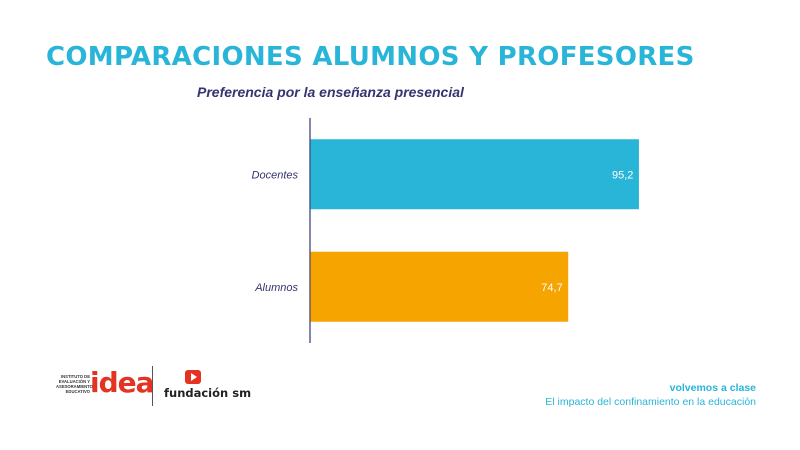 This screenshot has height=450, width=800. What do you see at coordinates (712, 388) in the screenshot?
I see `footer-line1: volvemos a clase` at bounding box center [712, 388].